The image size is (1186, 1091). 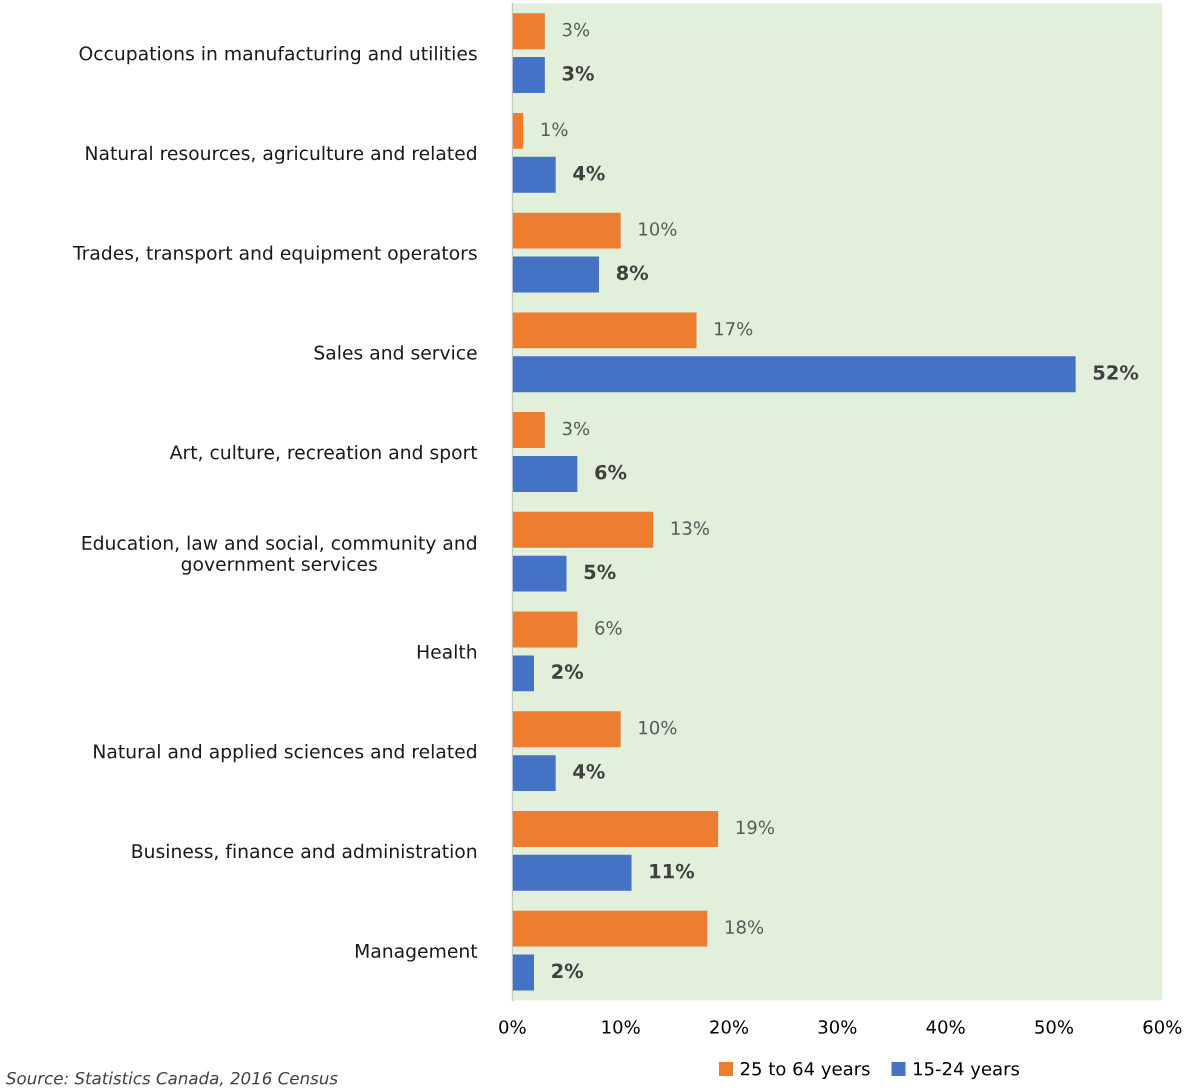 What do you see at coordinates (967, 1070) in the screenshot?
I see `legend-label: 15-24 years` at bounding box center [967, 1070].